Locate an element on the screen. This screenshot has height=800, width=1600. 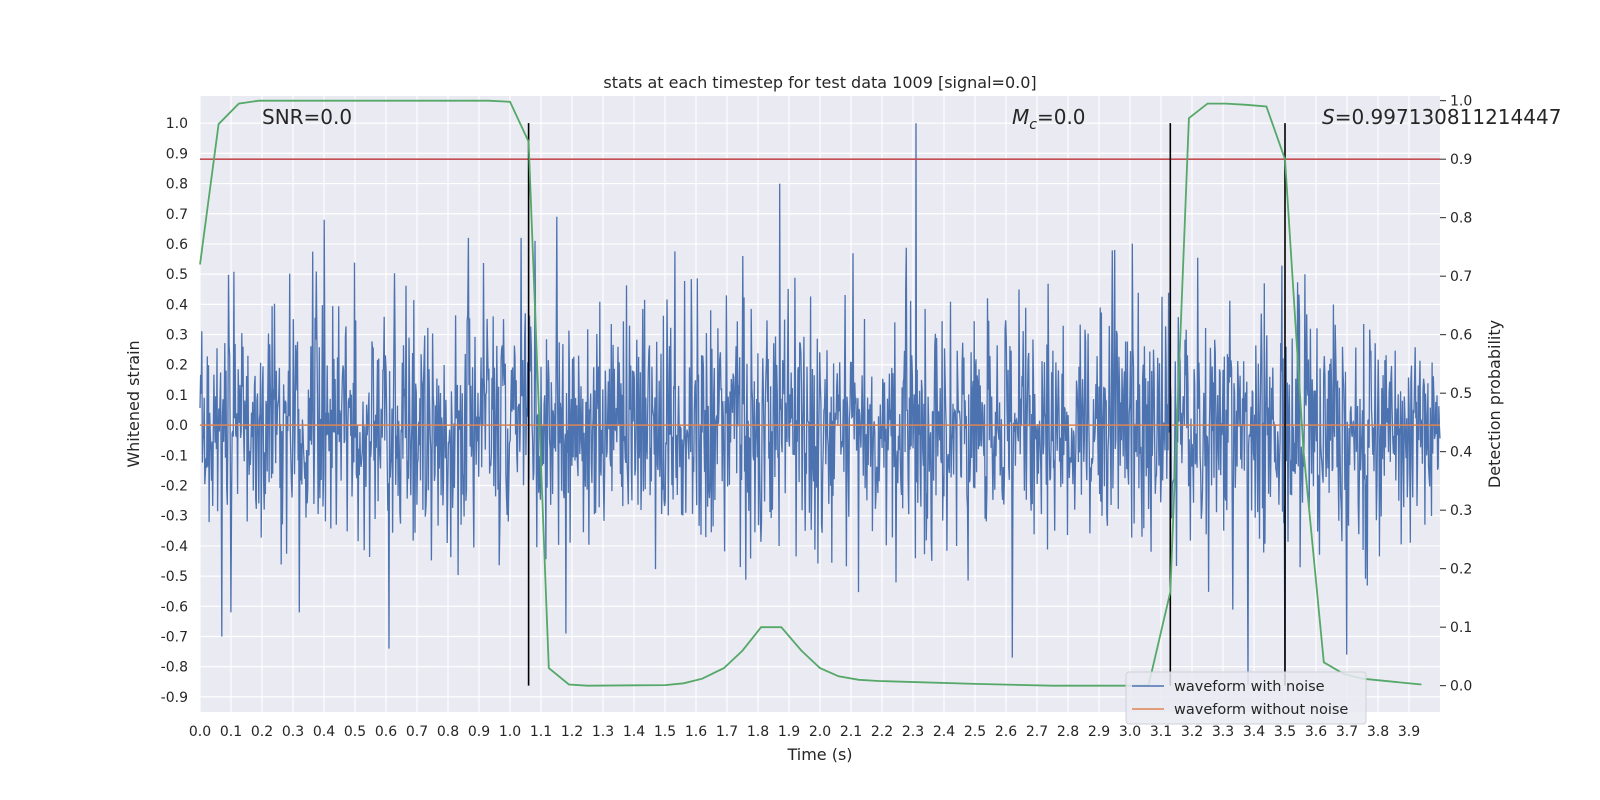
y-tick-label: 1.0 is located at coordinates (177, 124).